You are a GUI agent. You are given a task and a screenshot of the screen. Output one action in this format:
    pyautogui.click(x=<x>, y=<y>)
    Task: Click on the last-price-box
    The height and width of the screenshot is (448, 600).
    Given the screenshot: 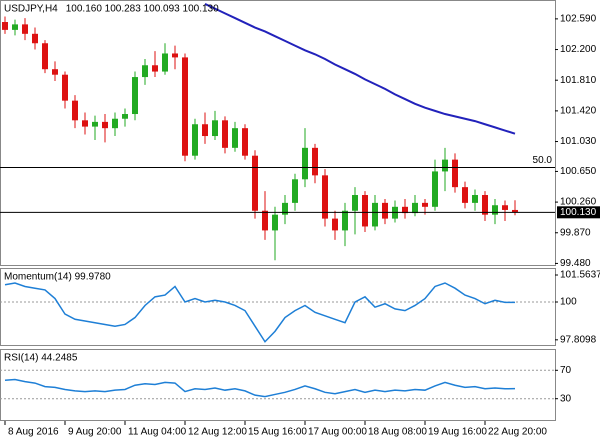 What is the action you would take?
    pyautogui.click(x=578, y=212)
    